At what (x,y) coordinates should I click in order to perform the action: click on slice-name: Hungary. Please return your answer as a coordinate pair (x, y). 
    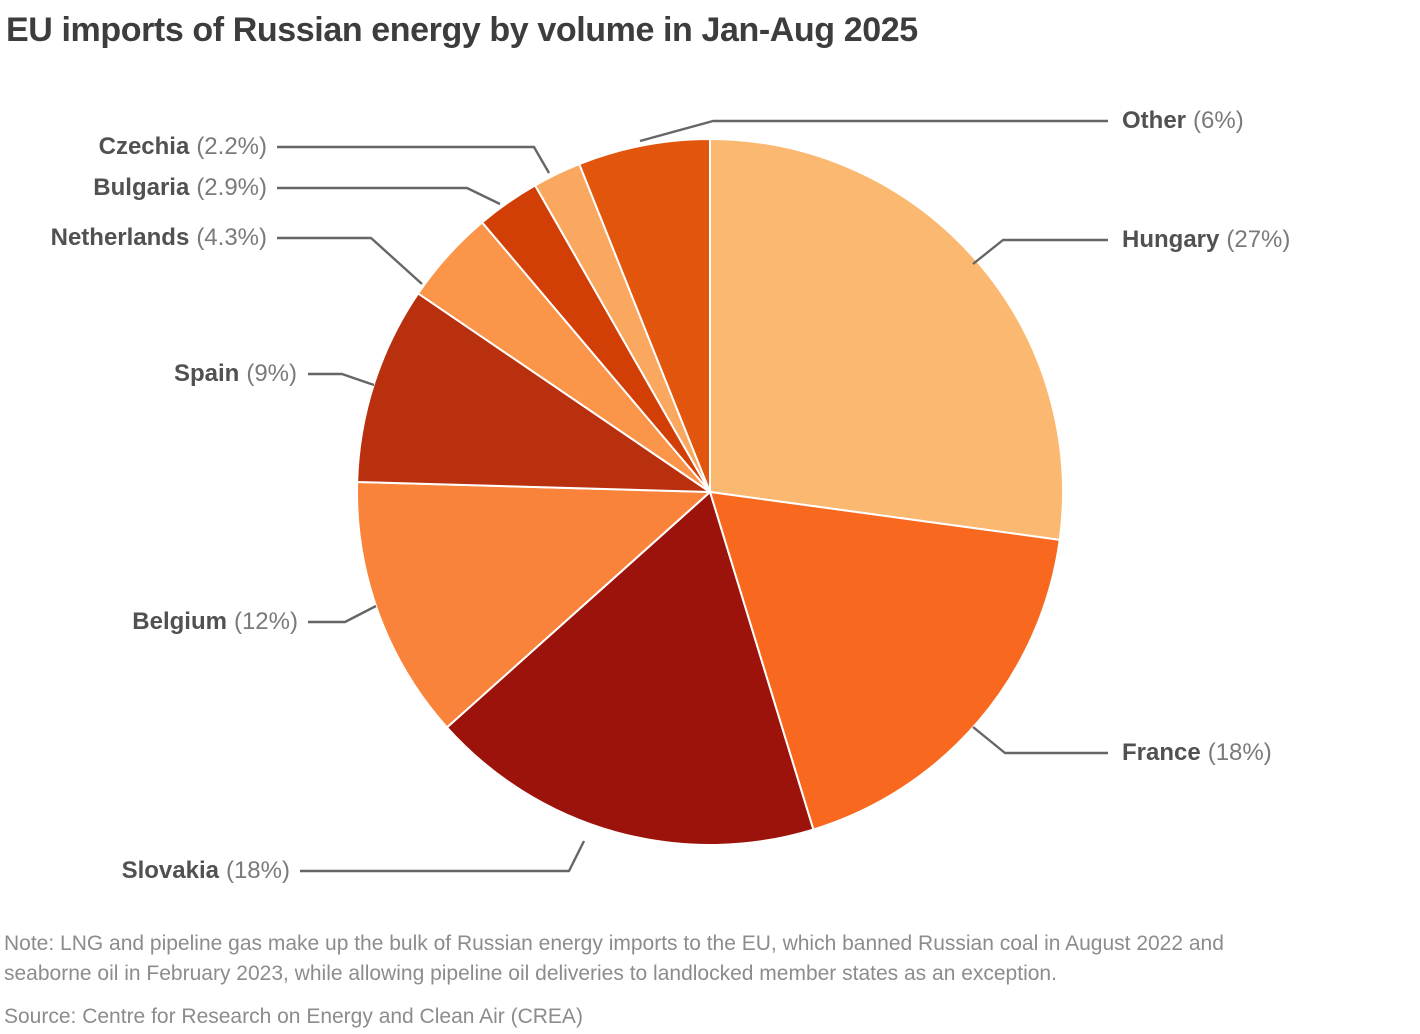
    Looking at the image, I should click on (1171, 239).